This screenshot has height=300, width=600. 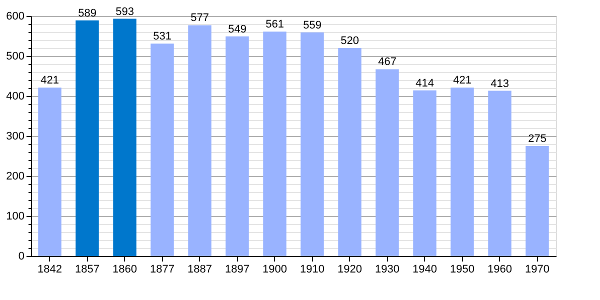 What do you see at coordinates (424, 270) in the screenshot?
I see `x-tick-label: 1940` at bounding box center [424, 270].